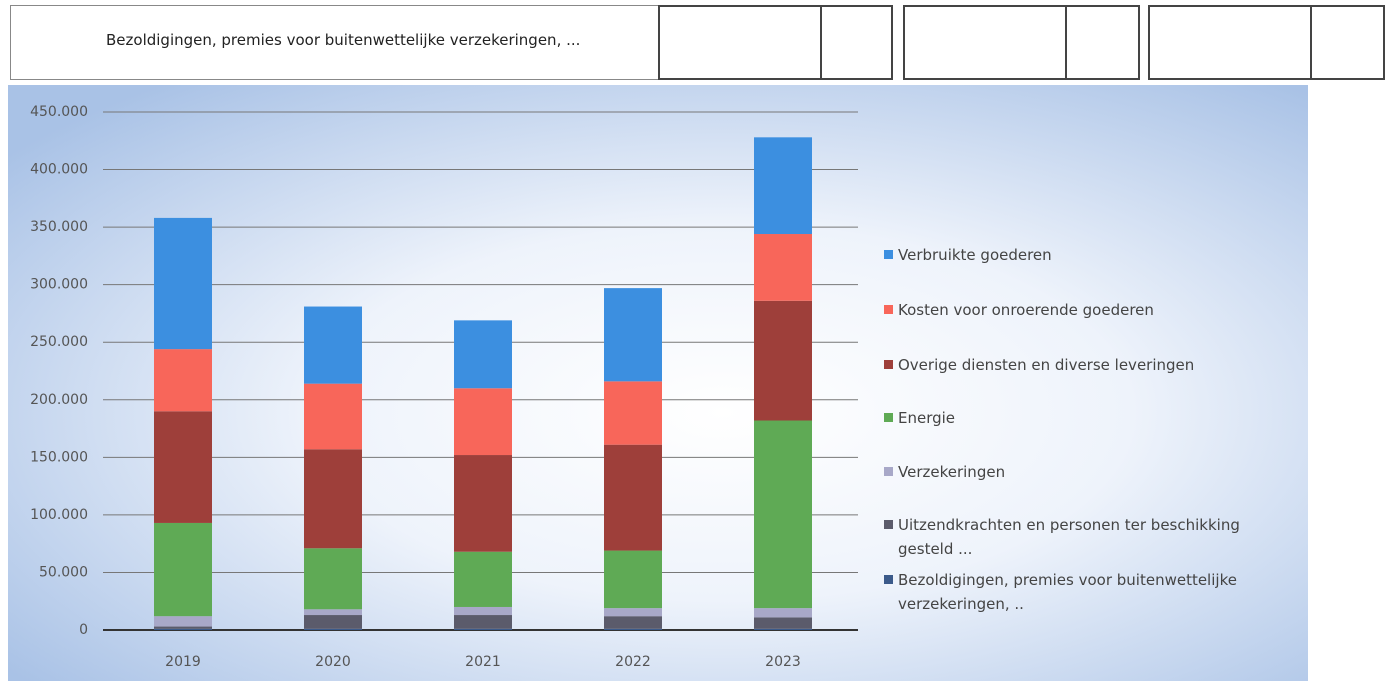  What do you see at coordinates (59, 400) in the screenshot?
I see `y-tick-label: 200.000` at bounding box center [59, 400].